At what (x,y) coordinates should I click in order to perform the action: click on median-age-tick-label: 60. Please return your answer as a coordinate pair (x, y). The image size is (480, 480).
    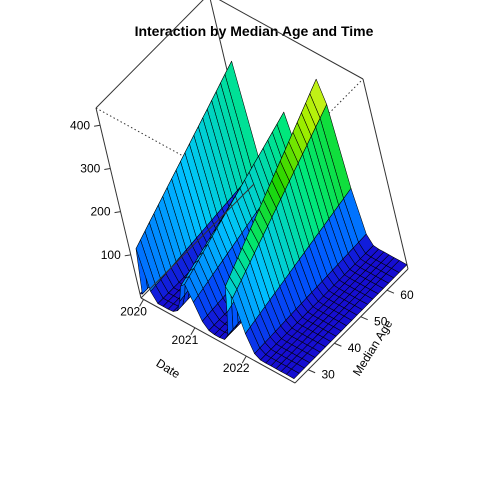
    Looking at the image, I should click on (407, 295).